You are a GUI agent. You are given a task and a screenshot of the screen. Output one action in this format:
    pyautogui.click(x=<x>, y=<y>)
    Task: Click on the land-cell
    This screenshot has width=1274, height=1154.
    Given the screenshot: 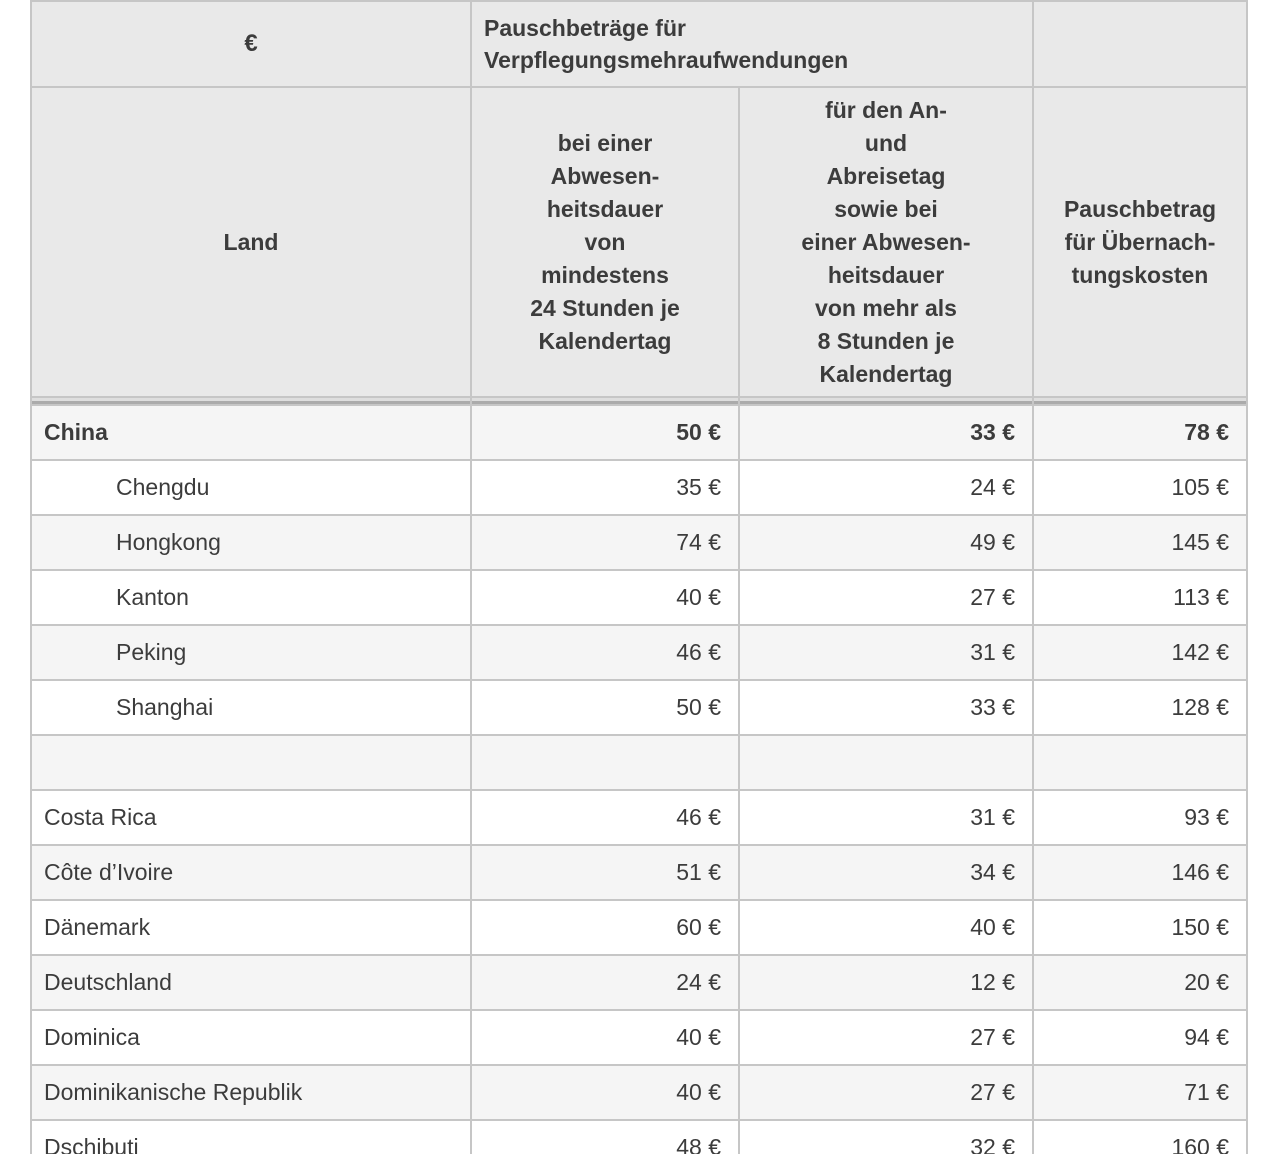 What is the action you would take?
    pyautogui.click(x=251, y=762)
    